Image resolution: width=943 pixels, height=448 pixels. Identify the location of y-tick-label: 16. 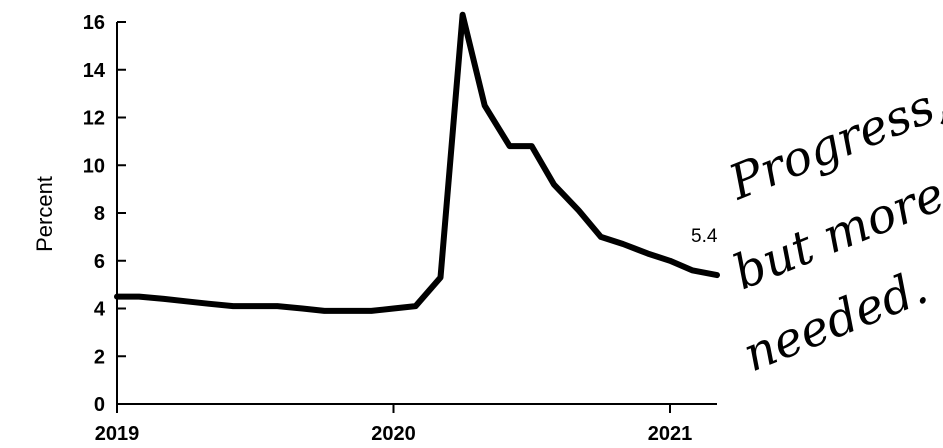
(94, 23).